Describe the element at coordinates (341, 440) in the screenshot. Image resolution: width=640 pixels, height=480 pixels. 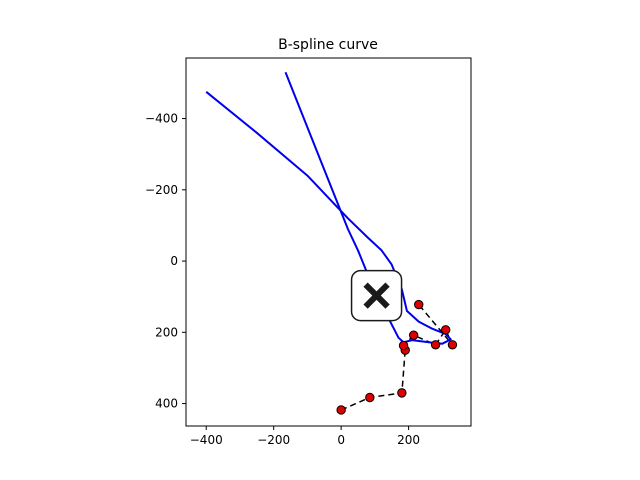
I see `x-tick-label: 0` at that location.